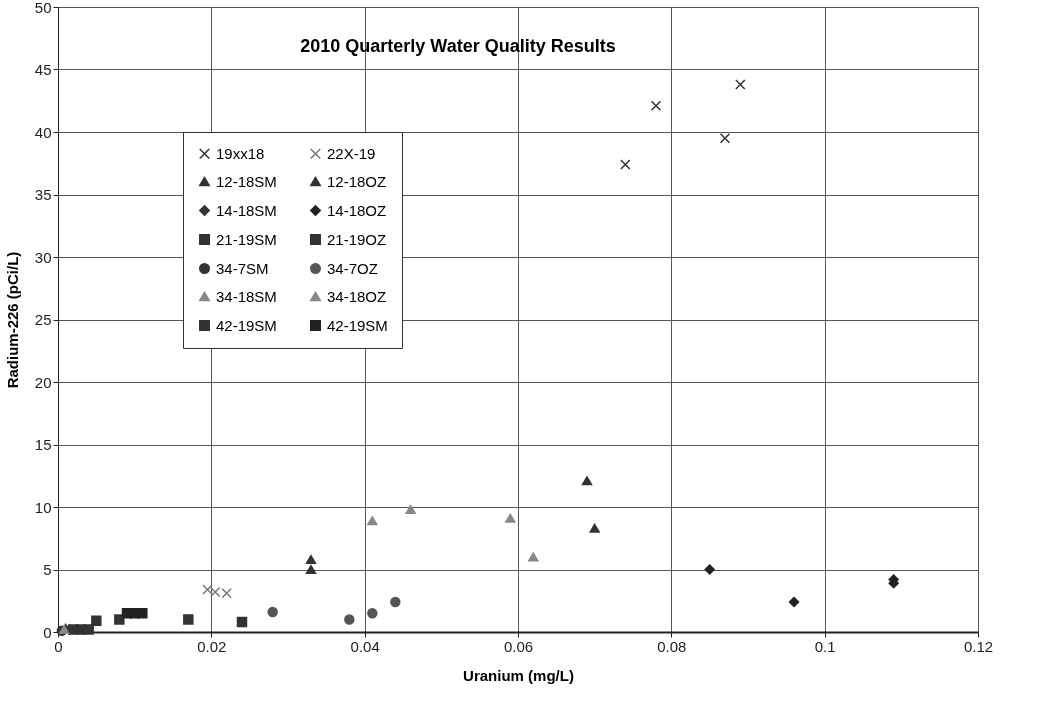 The height and width of the screenshot is (710, 1049). I want to click on legend-label: 21-19OZ, so click(357, 239).